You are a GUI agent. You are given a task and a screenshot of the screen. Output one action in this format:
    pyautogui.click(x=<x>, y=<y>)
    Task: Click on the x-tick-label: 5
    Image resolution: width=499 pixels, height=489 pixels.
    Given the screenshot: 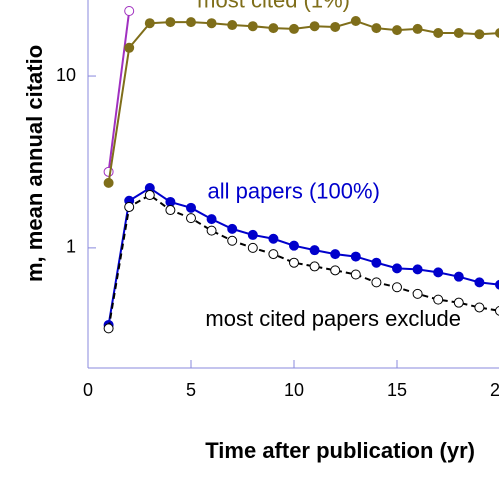 What is the action you would take?
    pyautogui.click(x=191, y=390)
    